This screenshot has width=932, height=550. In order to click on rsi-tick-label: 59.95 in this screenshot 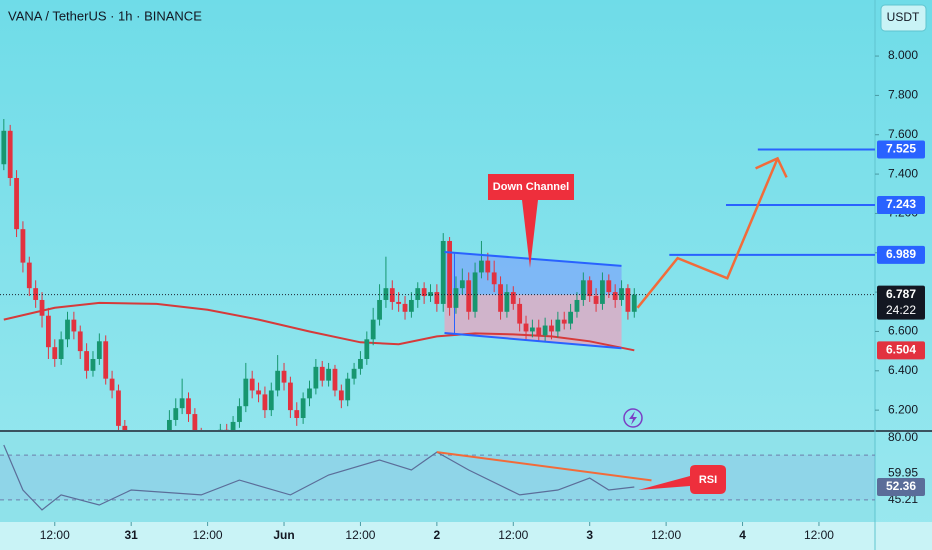, I will do `click(903, 472)`.